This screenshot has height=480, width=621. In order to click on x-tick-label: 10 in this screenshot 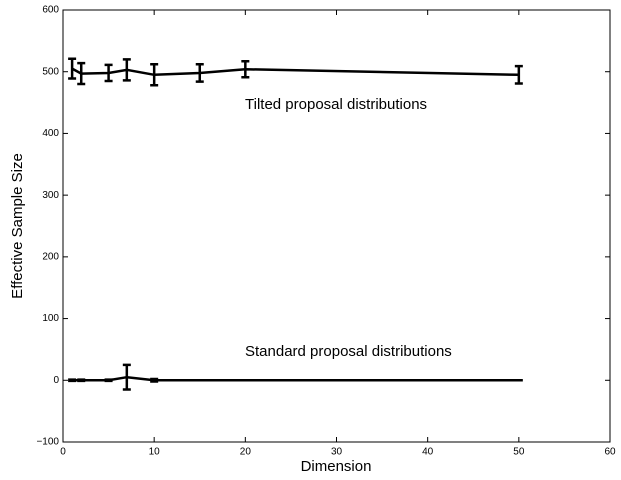, I will do `click(155, 452)`.